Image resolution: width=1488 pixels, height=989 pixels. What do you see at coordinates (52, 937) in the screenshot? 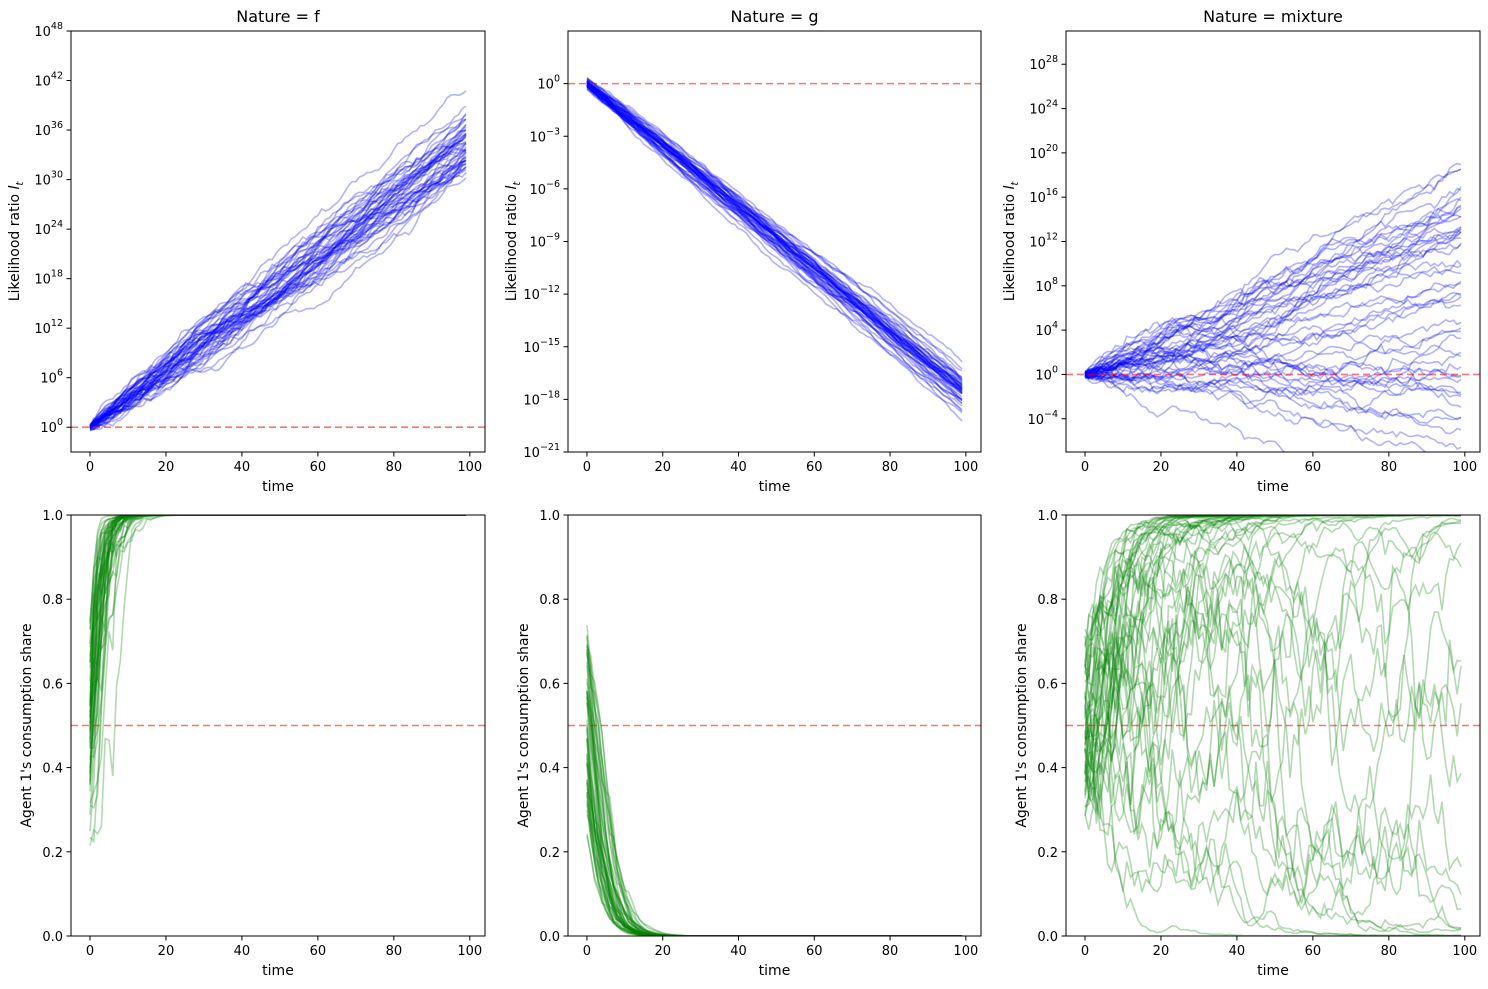
I see `y-tick-label: 0.0` at bounding box center [52, 937].